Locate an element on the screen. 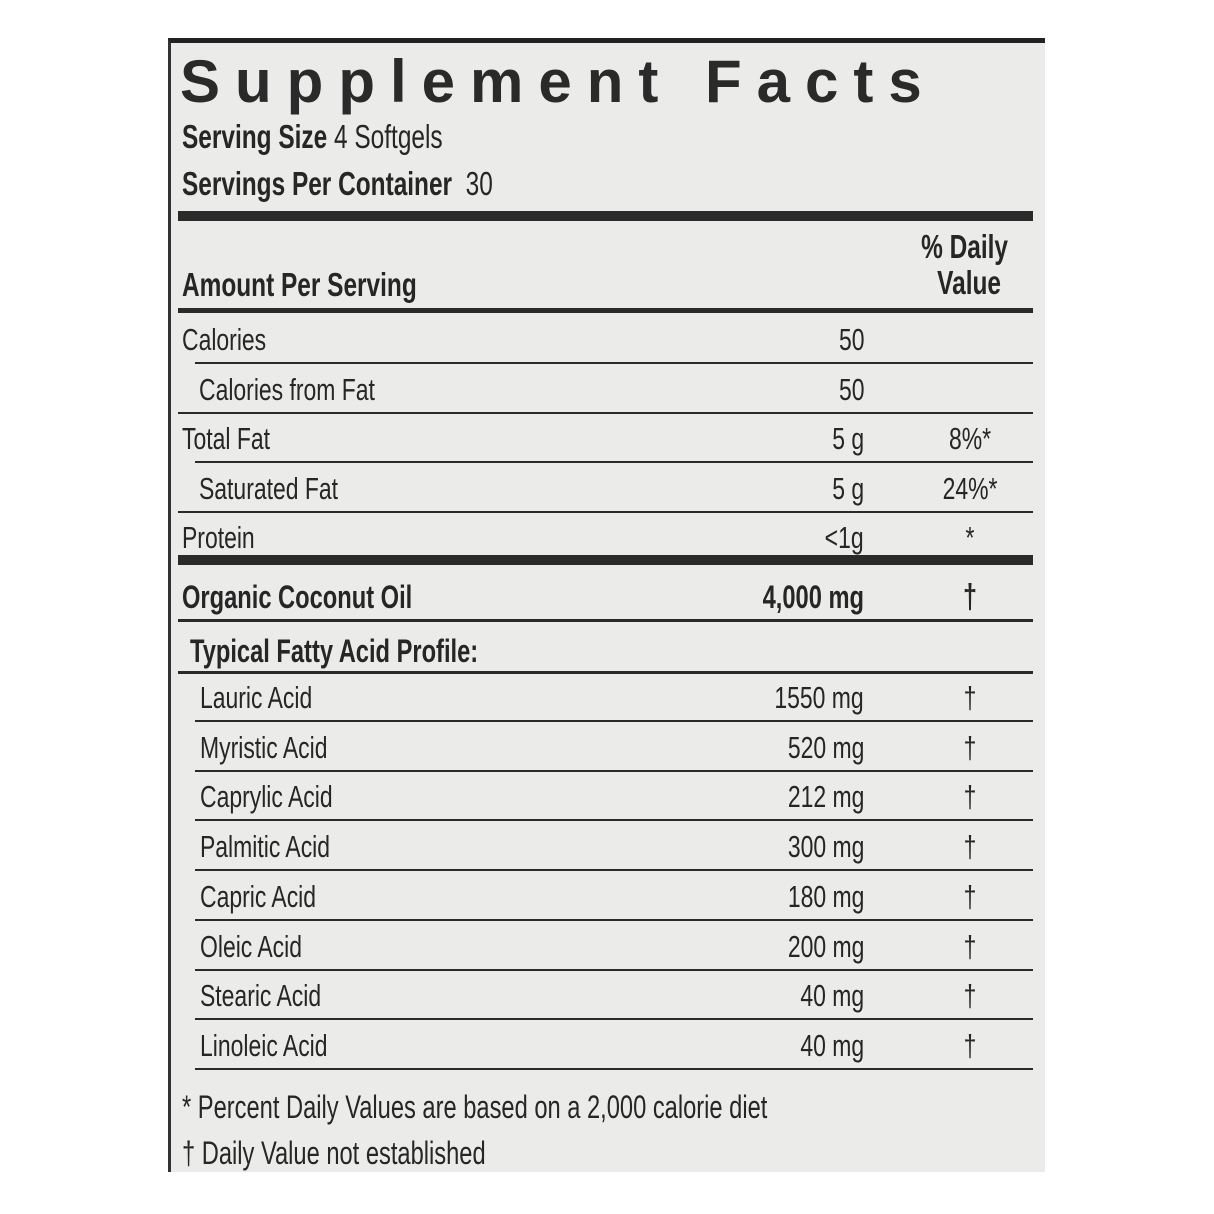  row-amount: 300 mg is located at coordinates (825, 847).